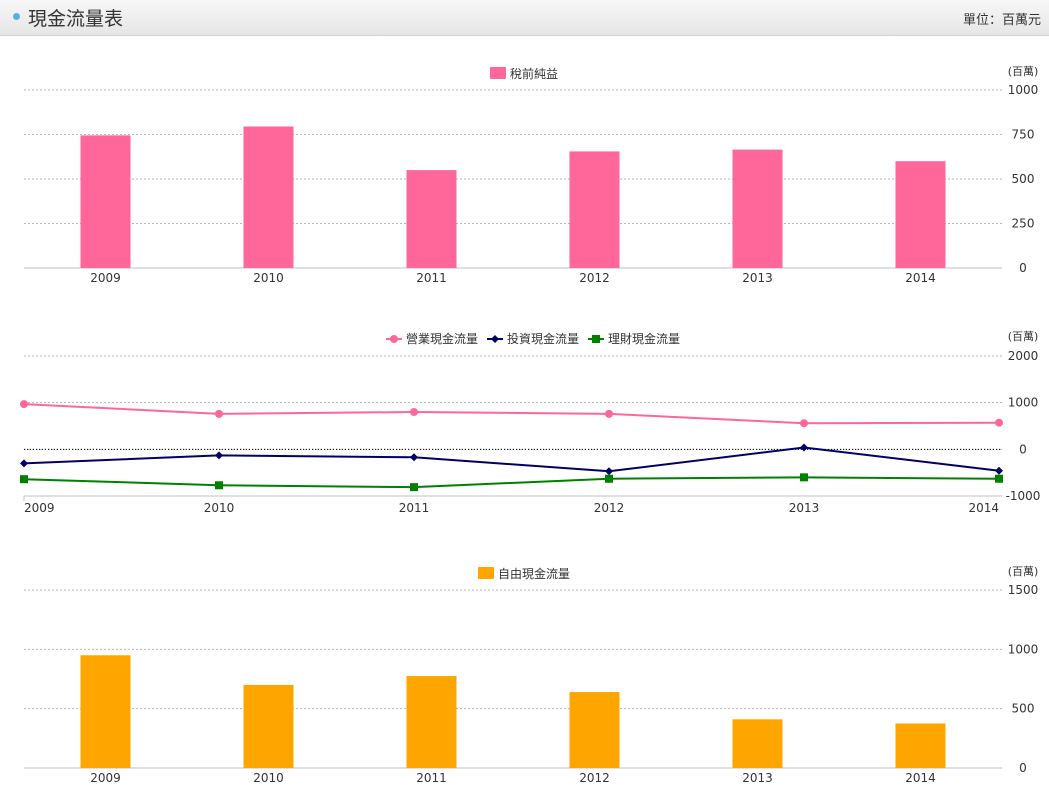  What do you see at coordinates (534, 573) in the screenshot?
I see `legend-label: 自由現金流量` at bounding box center [534, 573].